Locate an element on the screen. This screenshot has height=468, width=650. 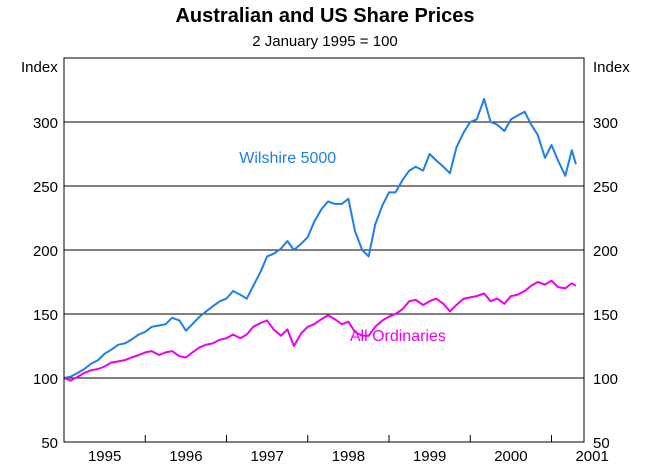
x-axis-ticks is located at coordinates (348, 438).